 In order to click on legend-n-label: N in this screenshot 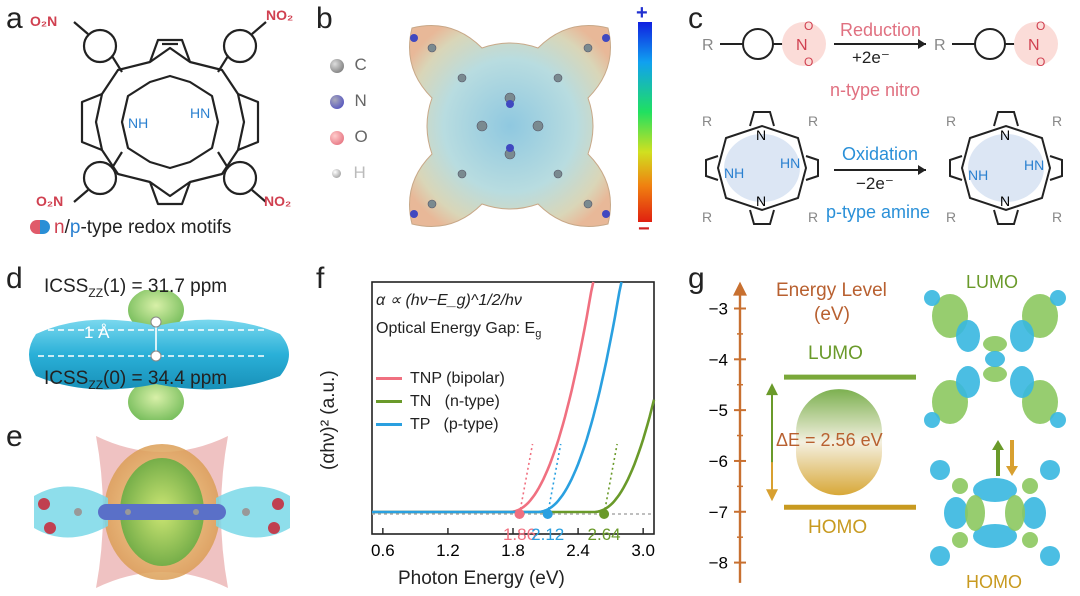, I will do `click(360, 100)`.